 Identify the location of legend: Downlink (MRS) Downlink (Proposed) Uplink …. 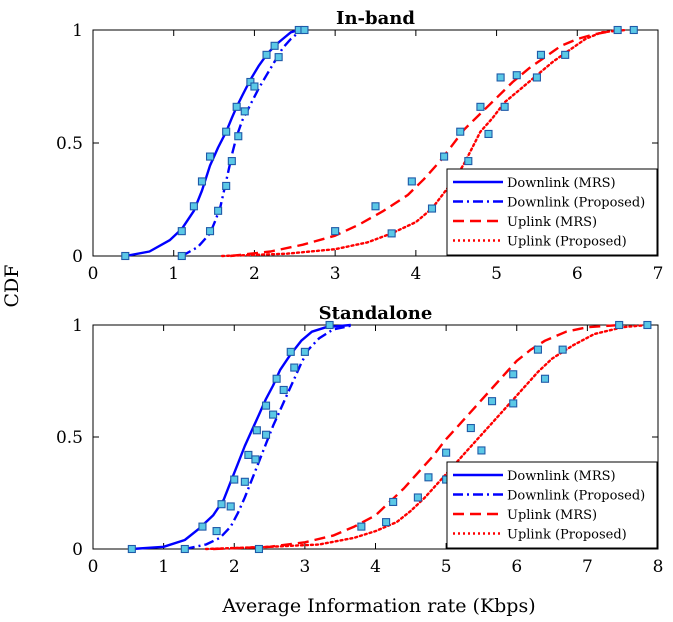
(552, 212).